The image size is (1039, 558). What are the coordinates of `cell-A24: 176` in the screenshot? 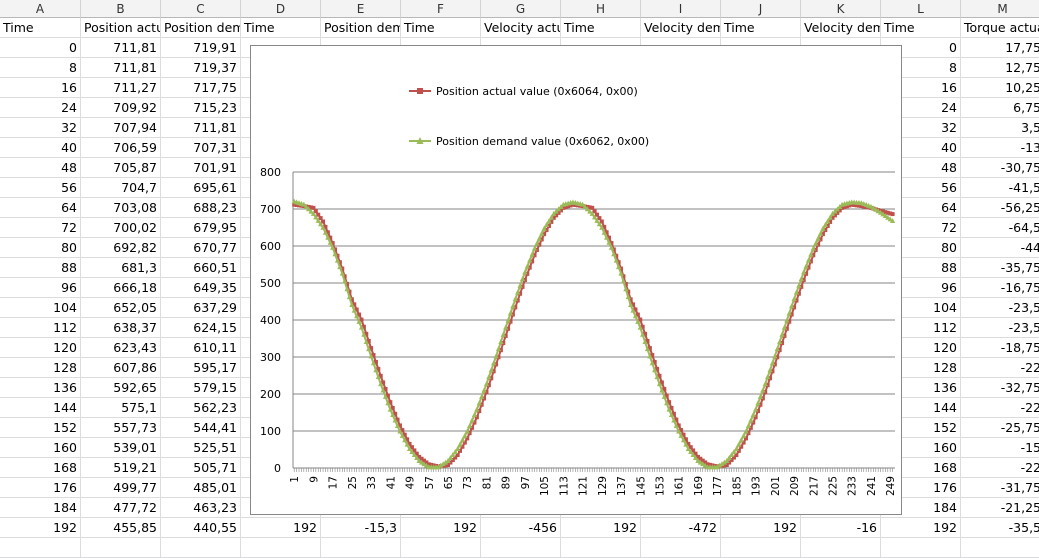 It's located at (40, 488).